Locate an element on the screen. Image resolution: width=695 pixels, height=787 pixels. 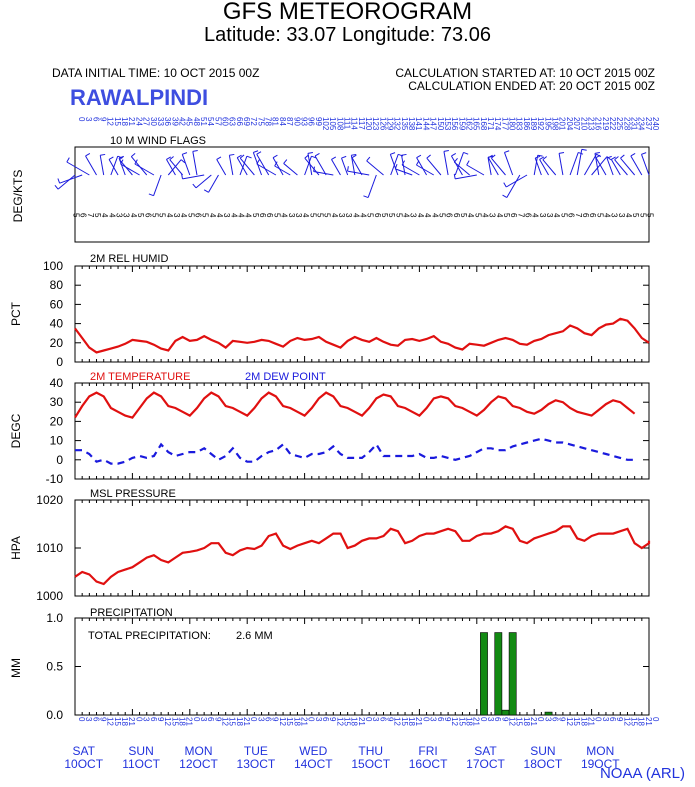
forecast-hour-label: 132 is located at coordinates (397, 124).